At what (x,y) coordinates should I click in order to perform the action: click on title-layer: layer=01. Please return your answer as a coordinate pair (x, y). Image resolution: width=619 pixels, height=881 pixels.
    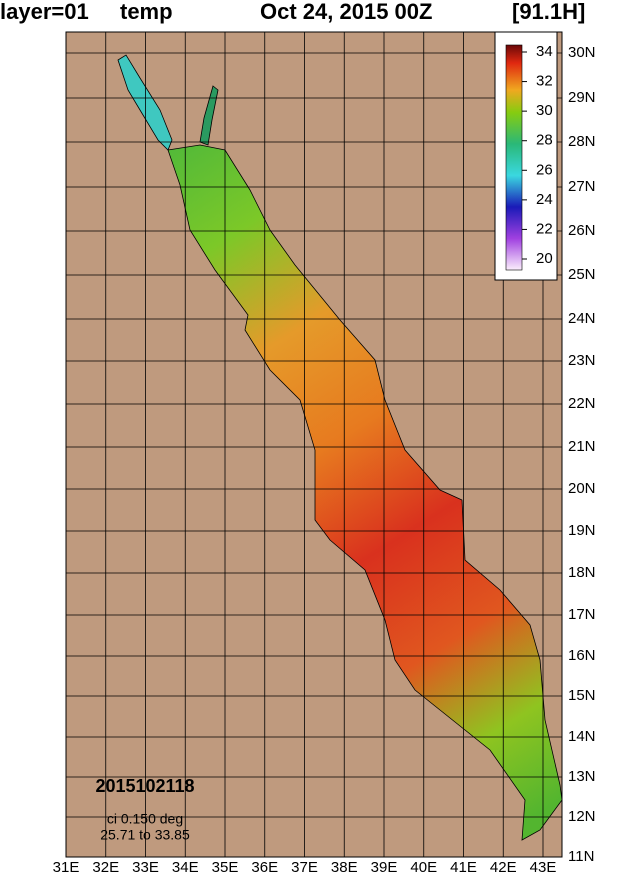
    Looking at the image, I should click on (44, 12).